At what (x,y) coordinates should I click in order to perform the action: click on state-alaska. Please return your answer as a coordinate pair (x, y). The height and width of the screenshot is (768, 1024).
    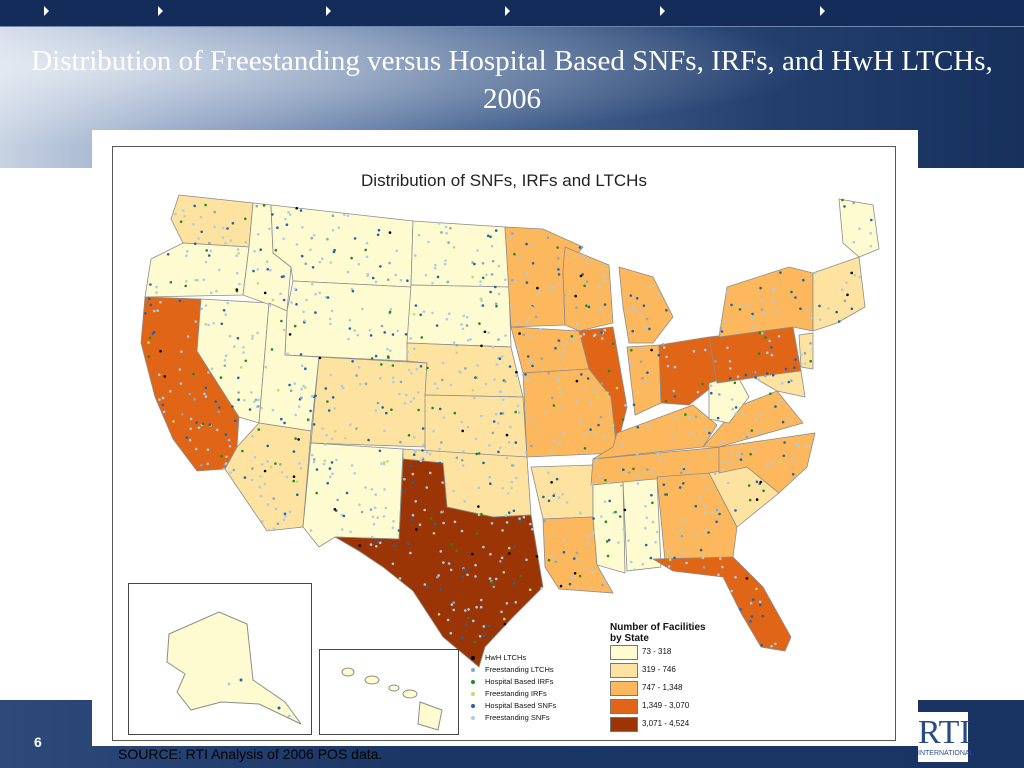
    Looking at the image, I should click on (234, 668).